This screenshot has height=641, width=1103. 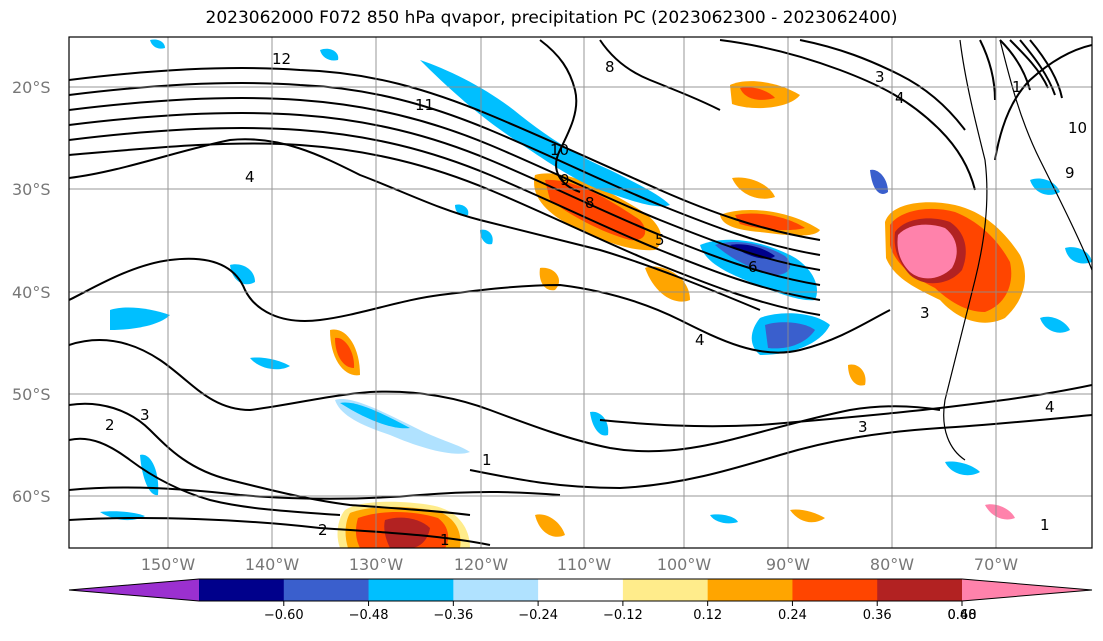 I want to click on latitude-labels: 20°S 30°S 40°S 50°S 60°S, so click(x=31, y=292).